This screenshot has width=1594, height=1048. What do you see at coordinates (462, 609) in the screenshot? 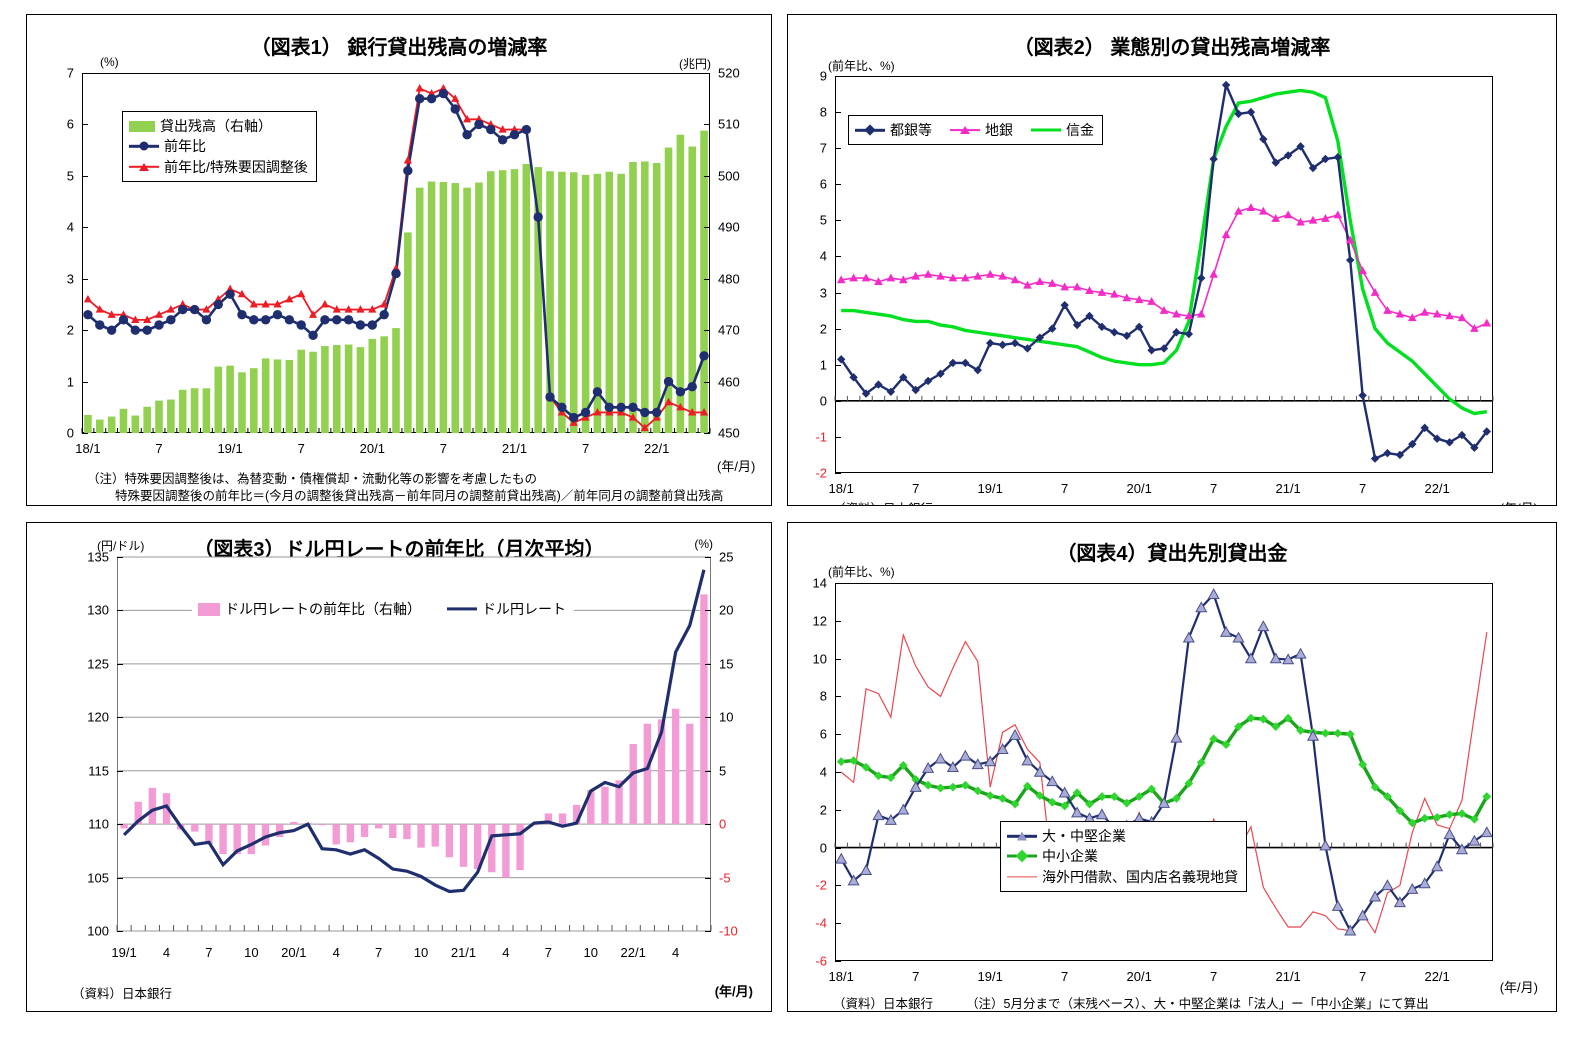
I see `line-plain-icon` at bounding box center [462, 609].